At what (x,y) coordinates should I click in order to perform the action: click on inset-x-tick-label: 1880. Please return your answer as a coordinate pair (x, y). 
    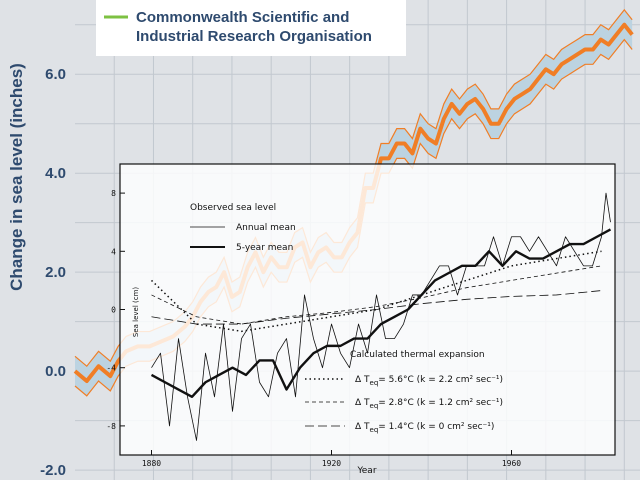
    Looking at the image, I should click on (151, 463).